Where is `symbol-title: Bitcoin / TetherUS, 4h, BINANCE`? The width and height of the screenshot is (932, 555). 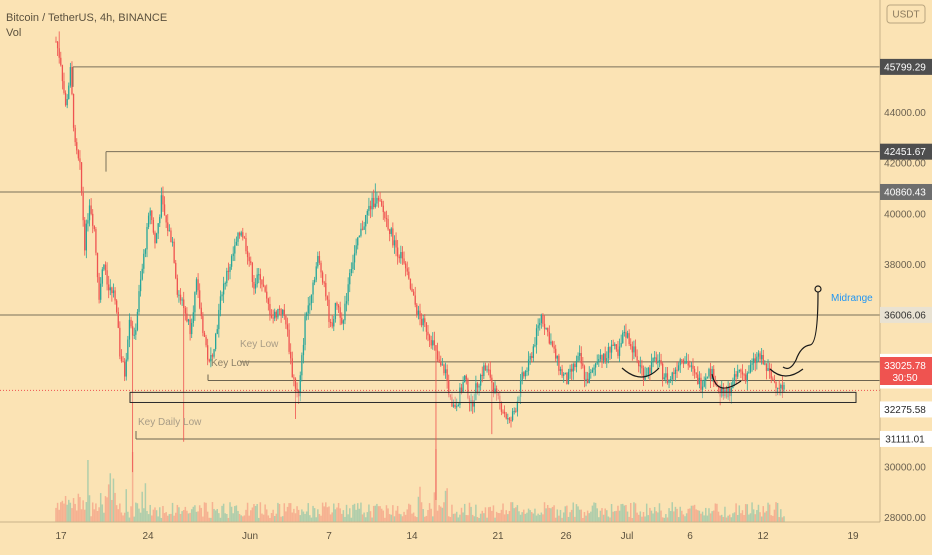 symbol-title: Bitcoin / TetherUS, 4h, BINANCE is located at coordinates (86, 18).